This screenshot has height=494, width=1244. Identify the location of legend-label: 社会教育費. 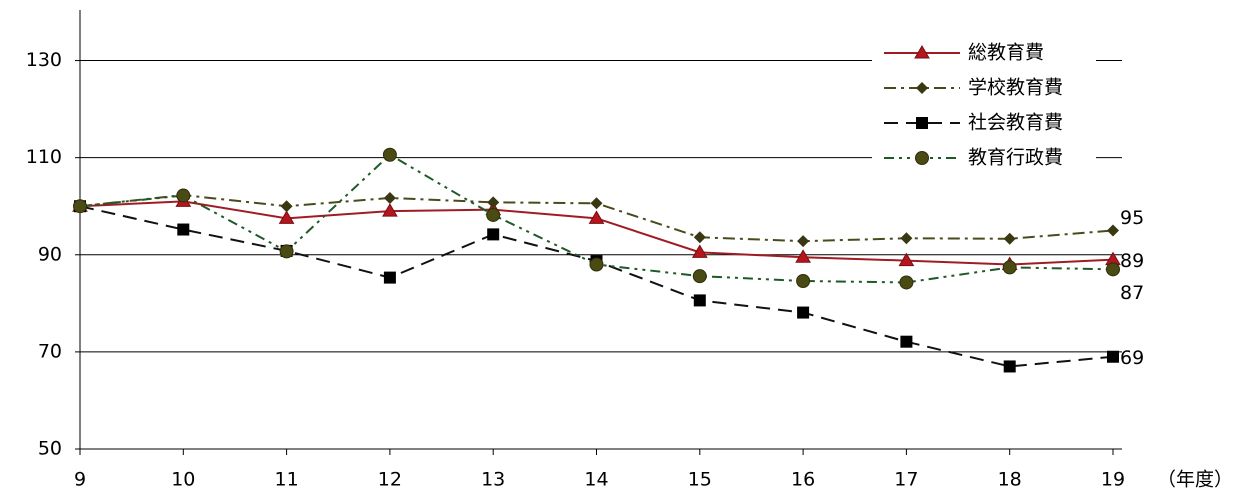
(1015, 123).